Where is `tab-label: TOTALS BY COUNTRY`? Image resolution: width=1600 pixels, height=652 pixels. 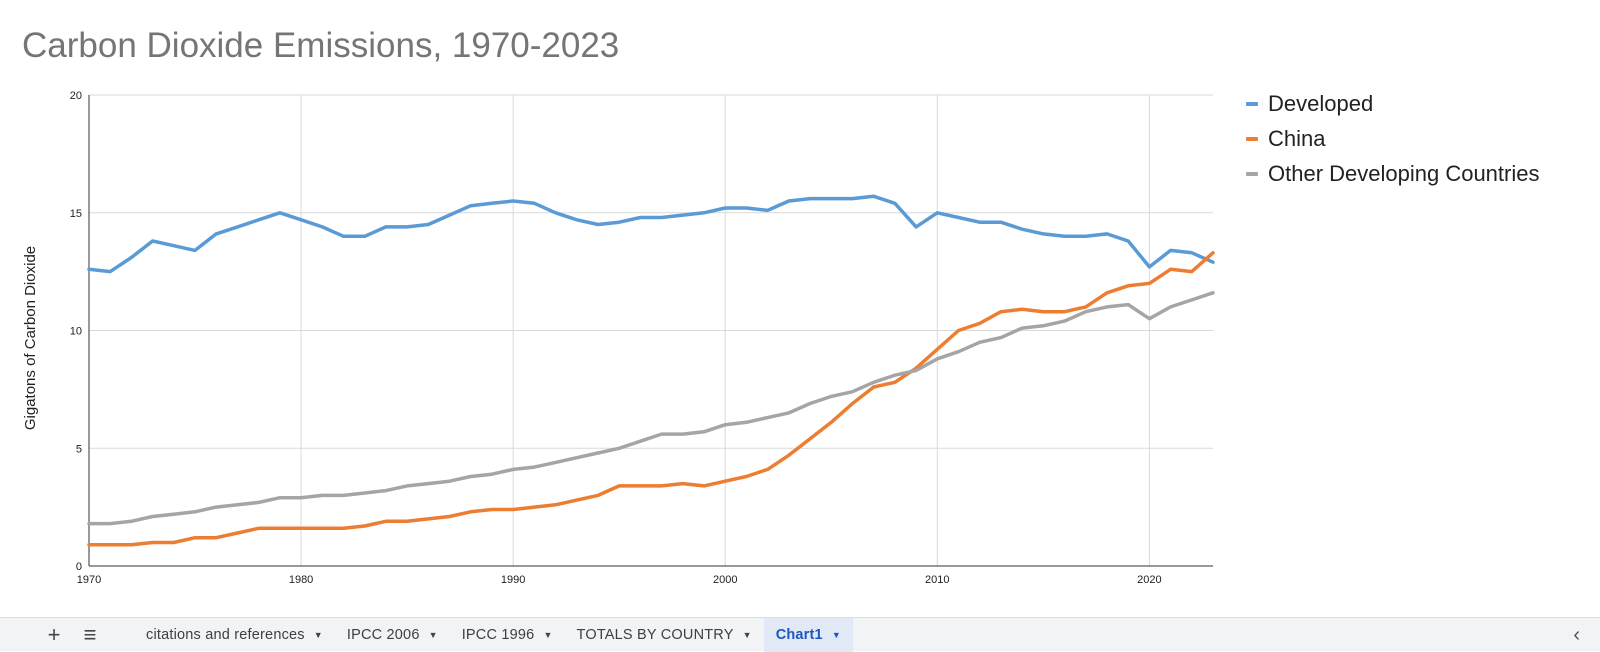 tab-label: TOTALS BY COUNTRY is located at coordinates (655, 634).